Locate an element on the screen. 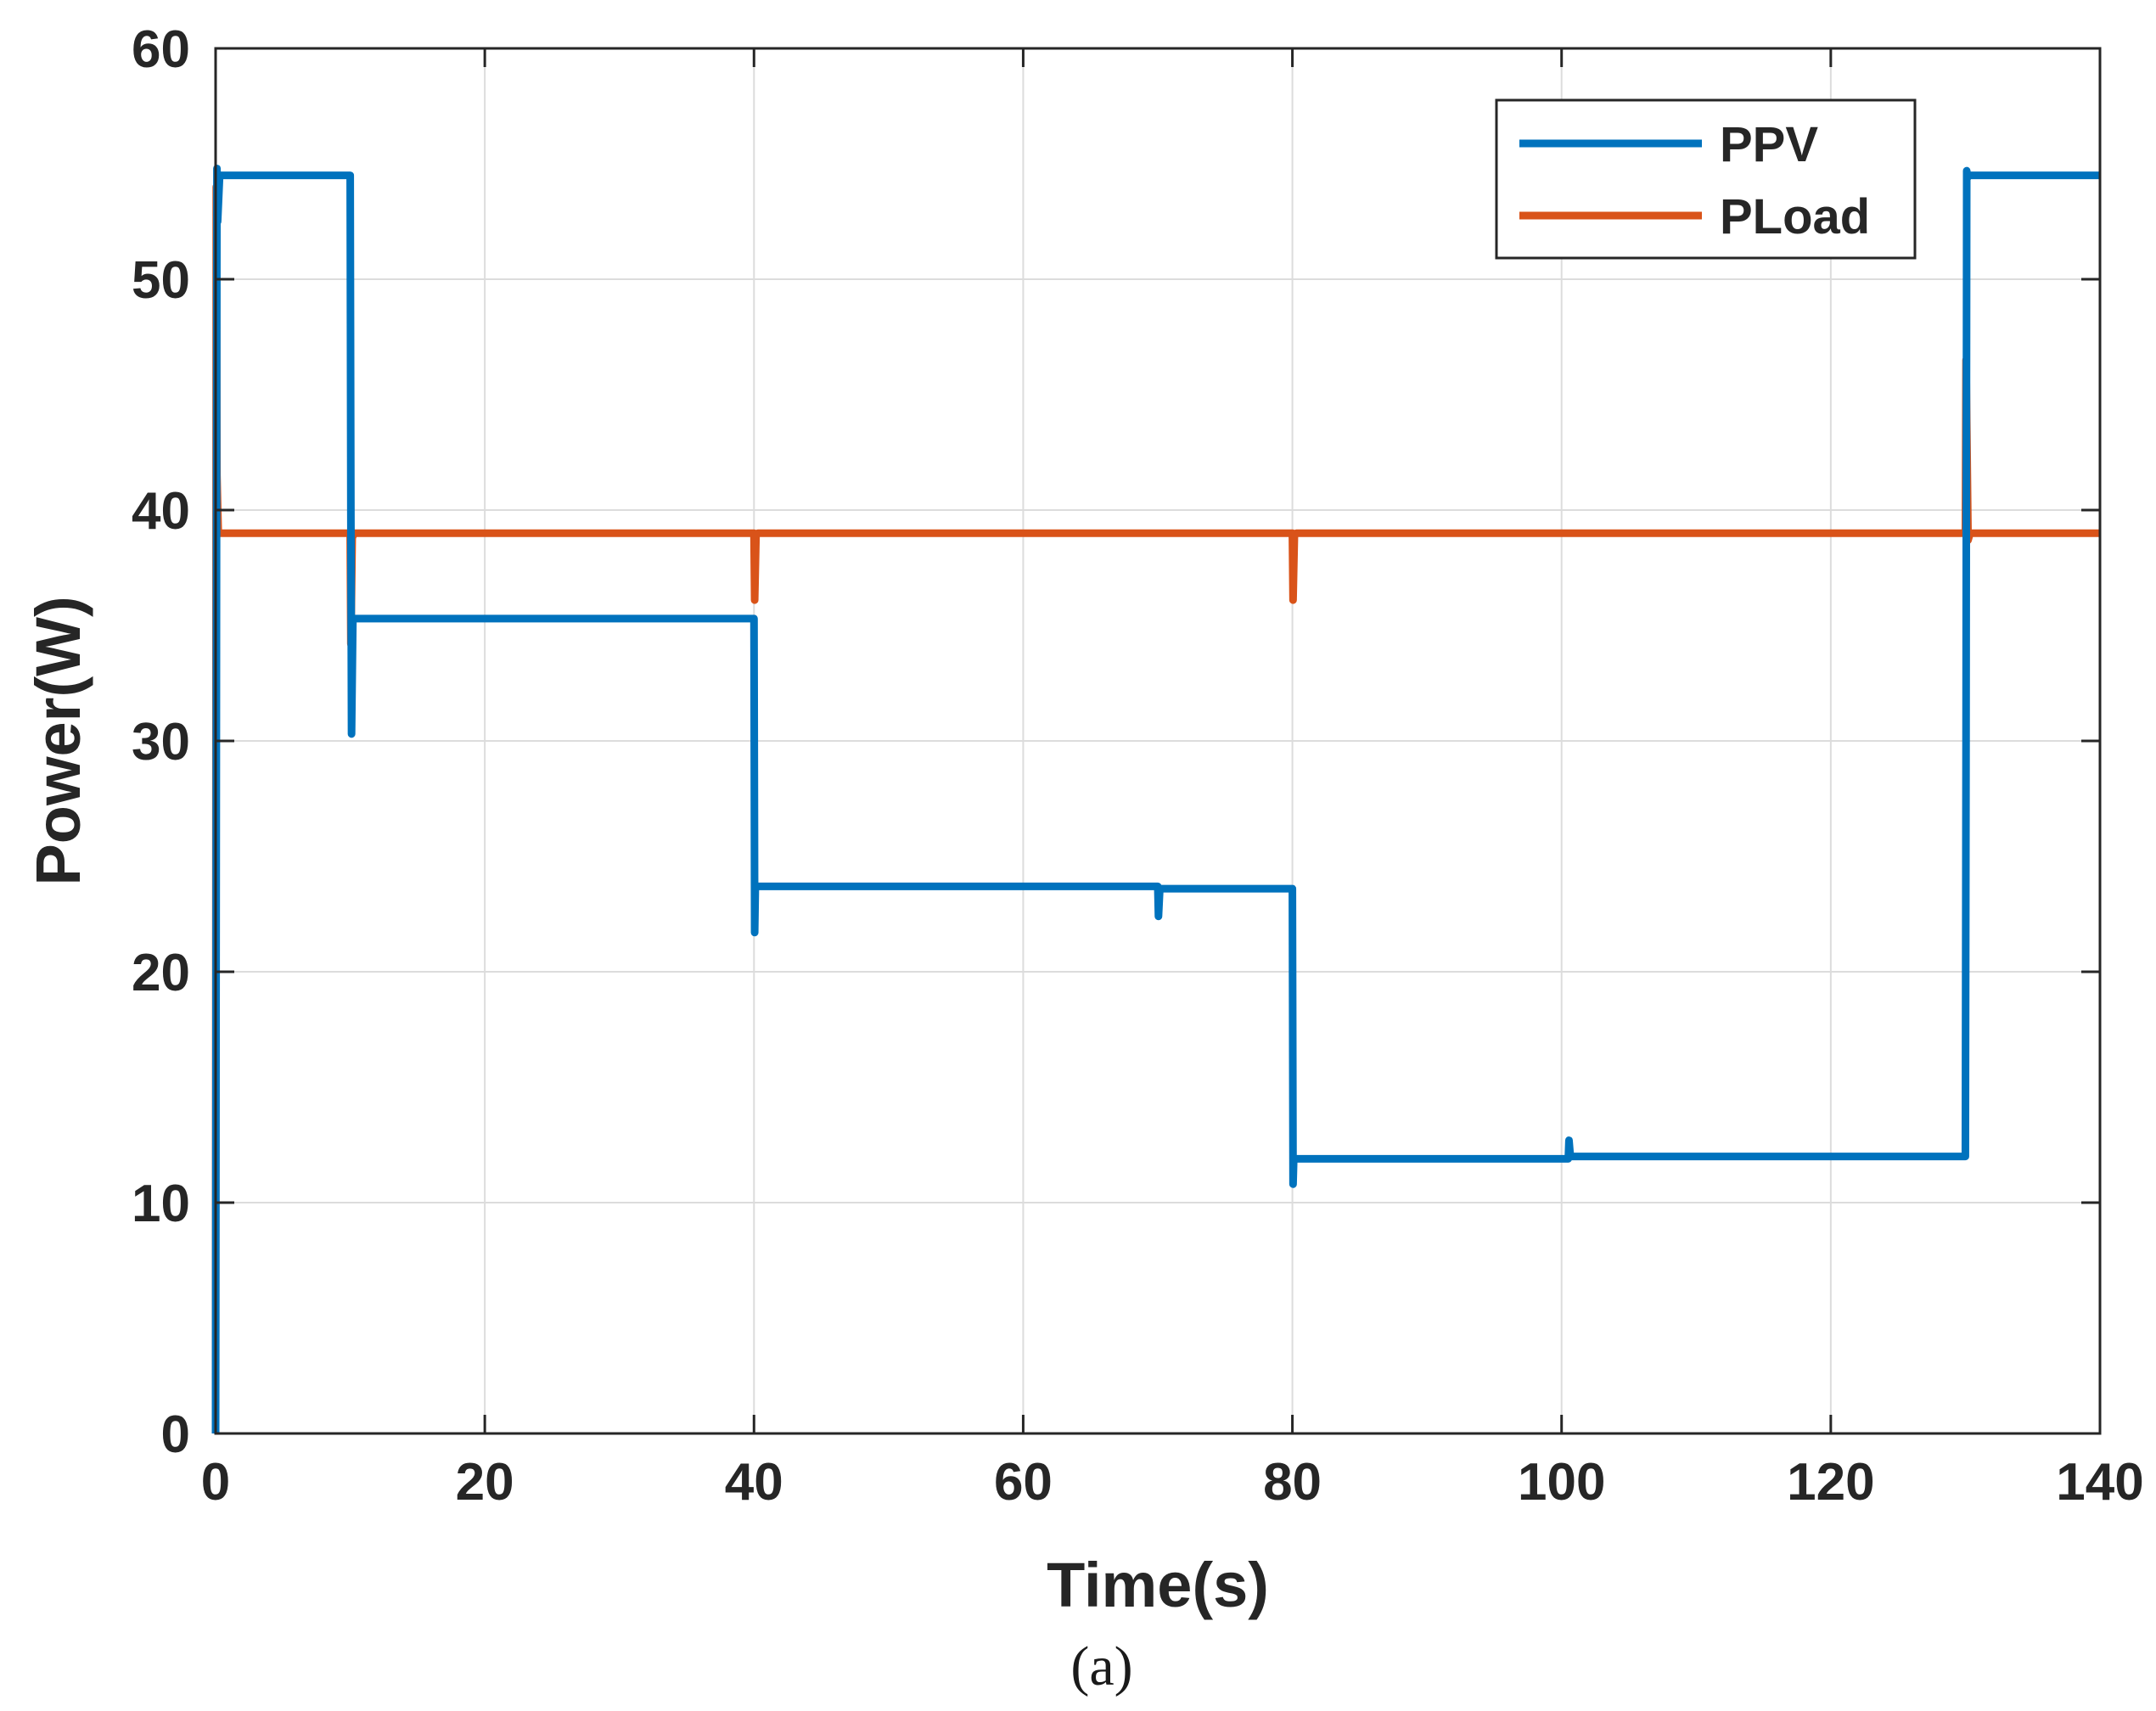 This screenshot has height=1711, width=2156. legend-box is located at coordinates (1706, 179).